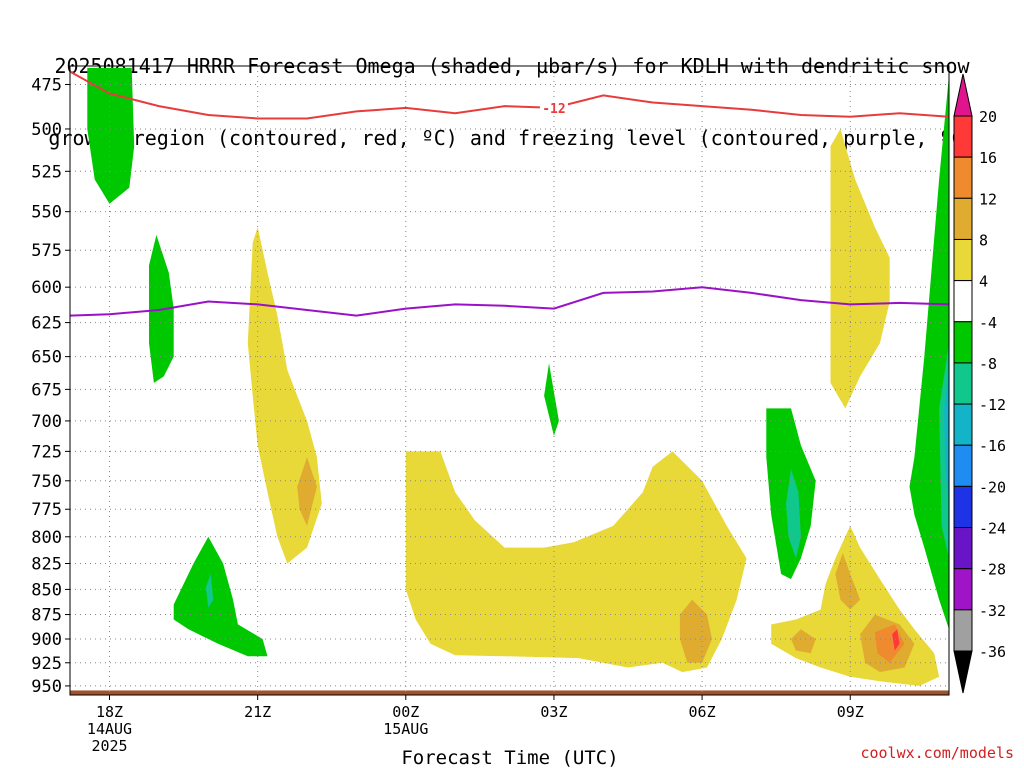 This screenshot has height=768, width=1024. What do you see at coordinates (405, 729) in the screenshot?
I see `x-tick-label: 15AUG` at bounding box center [405, 729].